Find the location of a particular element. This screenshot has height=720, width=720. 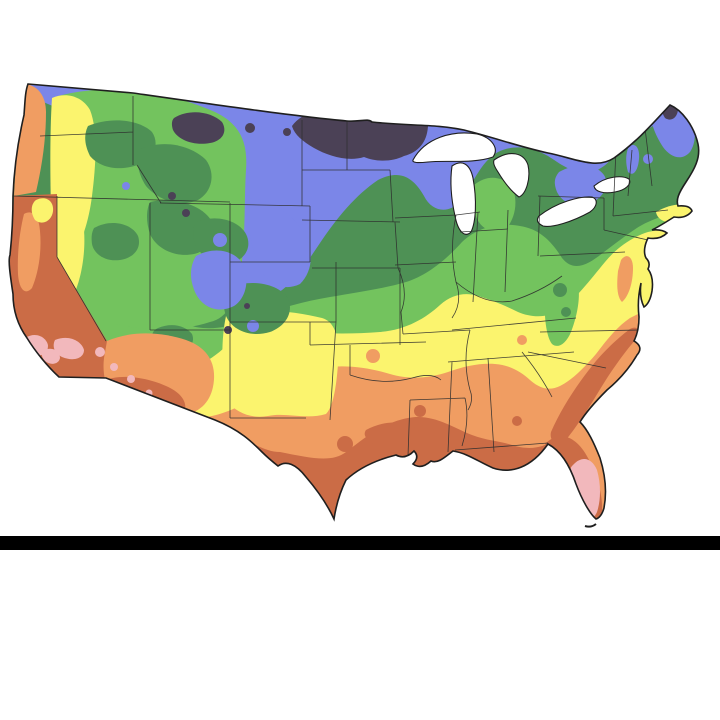

separator-bar is located at coordinates (360, 543).